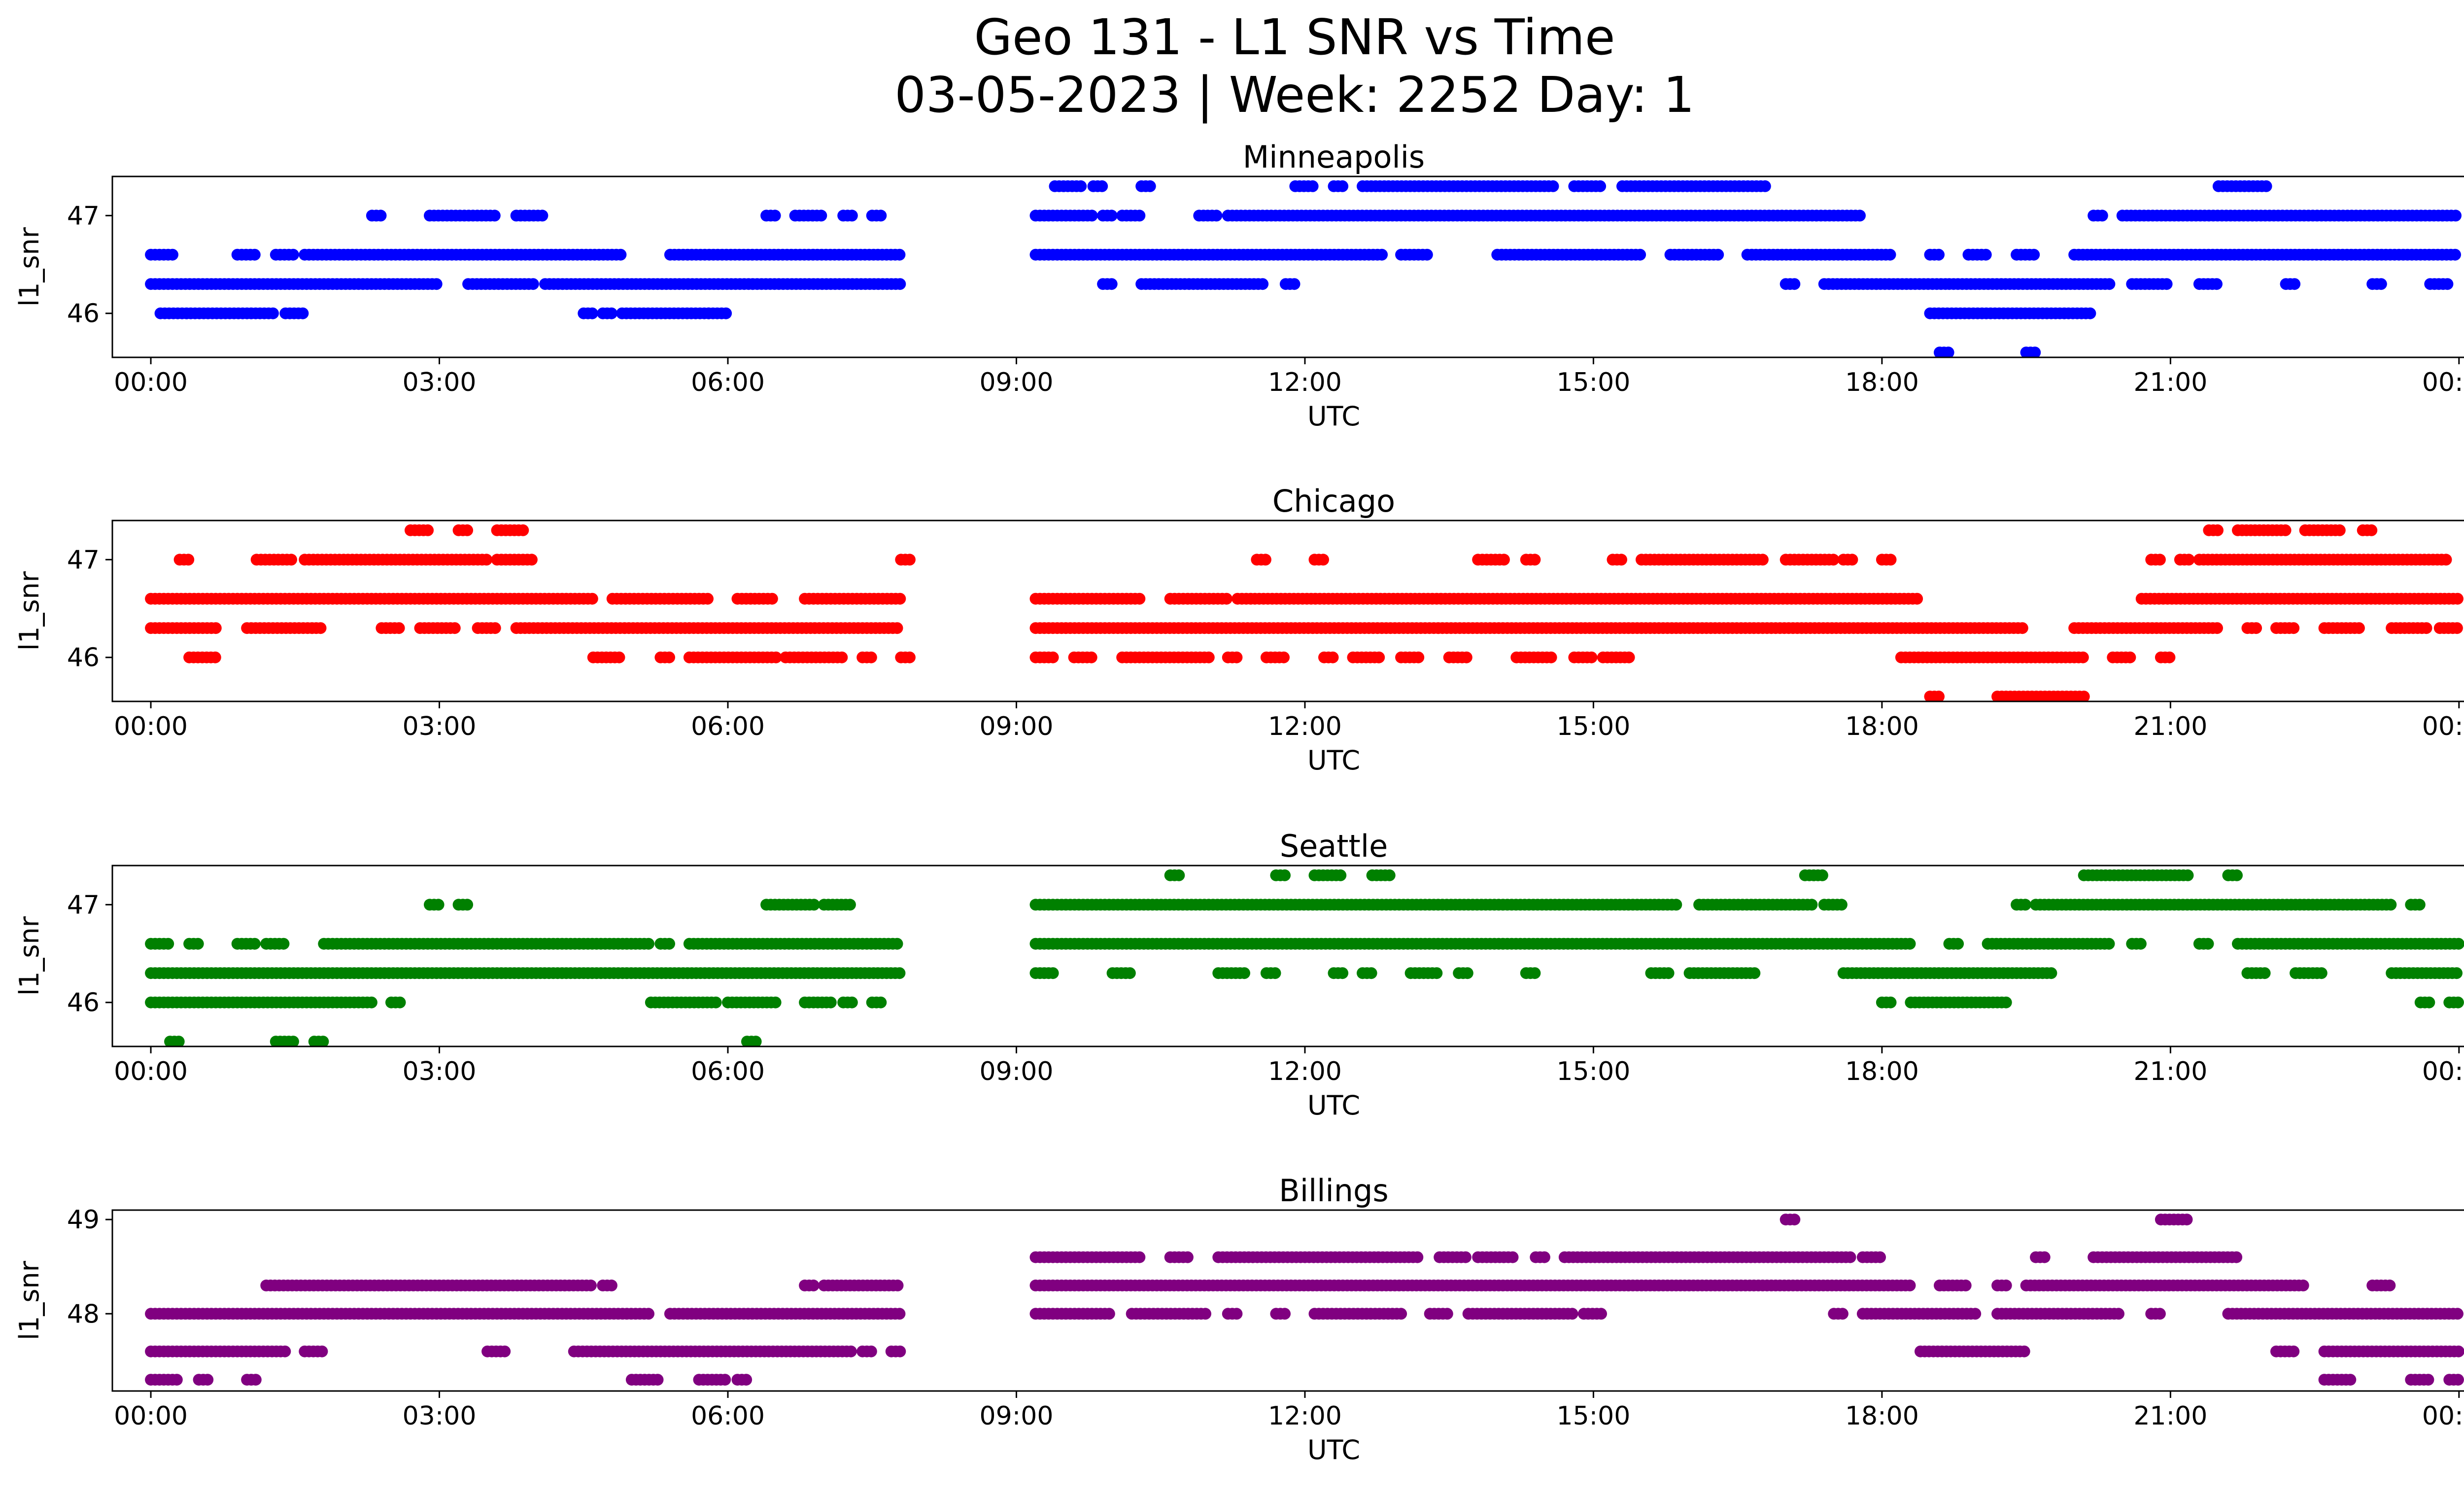  I want to click on x-tick-label: 06:00, so click(728, 382).